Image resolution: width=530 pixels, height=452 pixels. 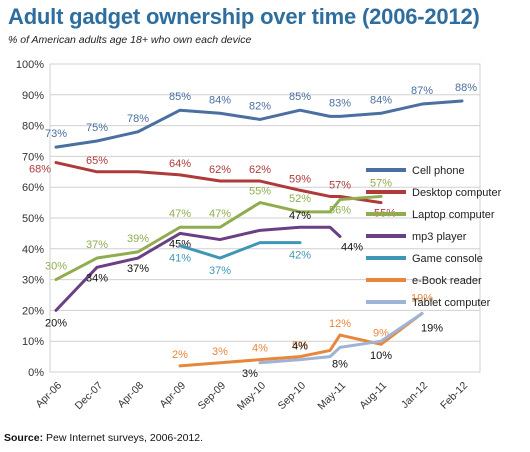 What do you see at coordinates (292, 396) in the screenshot?
I see `x-tick-label: Sep-10` at bounding box center [292, 396].